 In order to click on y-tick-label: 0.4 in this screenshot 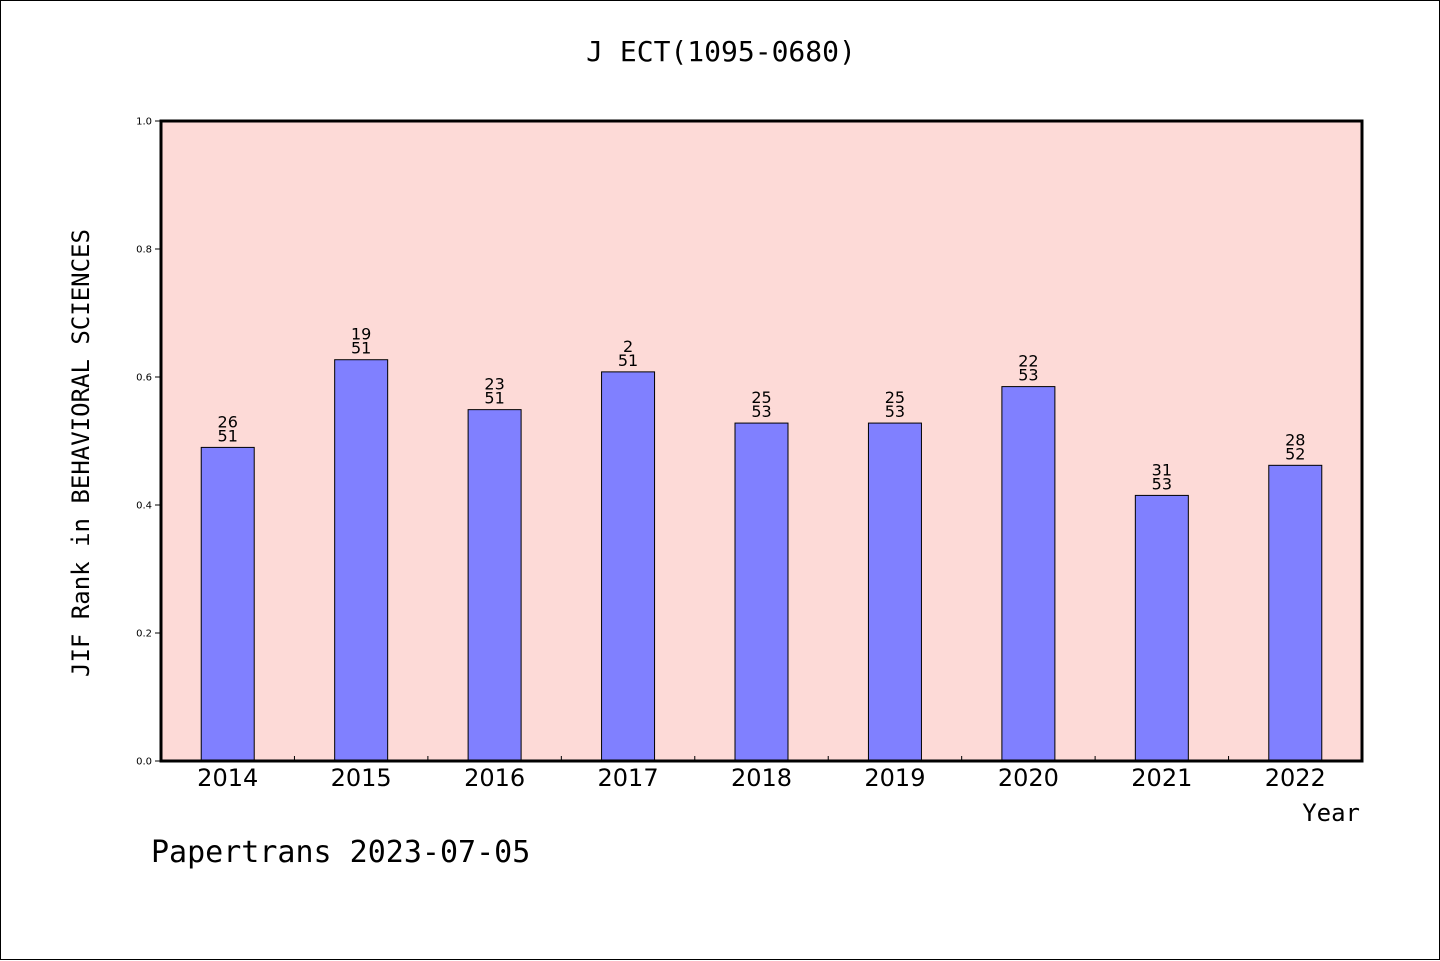, I will do `click(144, 506)`.